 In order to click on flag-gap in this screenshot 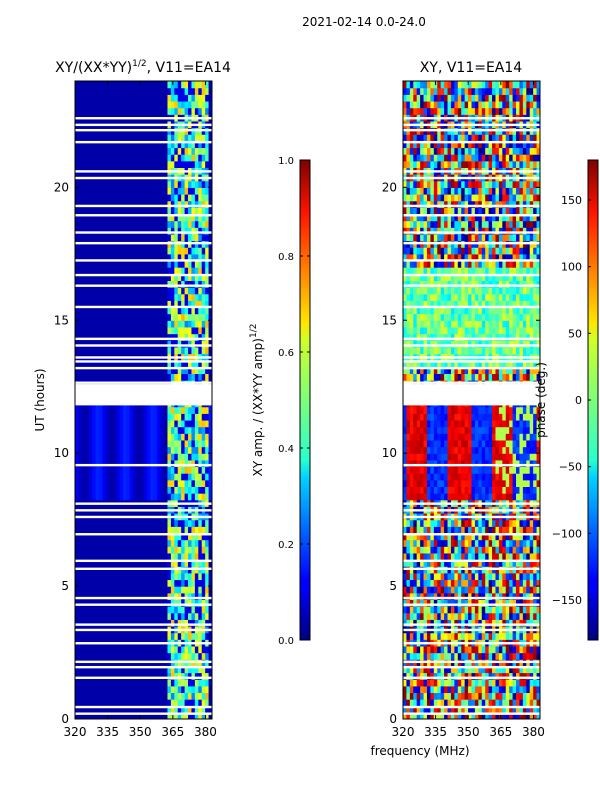, I will do `click(143, 395)`.